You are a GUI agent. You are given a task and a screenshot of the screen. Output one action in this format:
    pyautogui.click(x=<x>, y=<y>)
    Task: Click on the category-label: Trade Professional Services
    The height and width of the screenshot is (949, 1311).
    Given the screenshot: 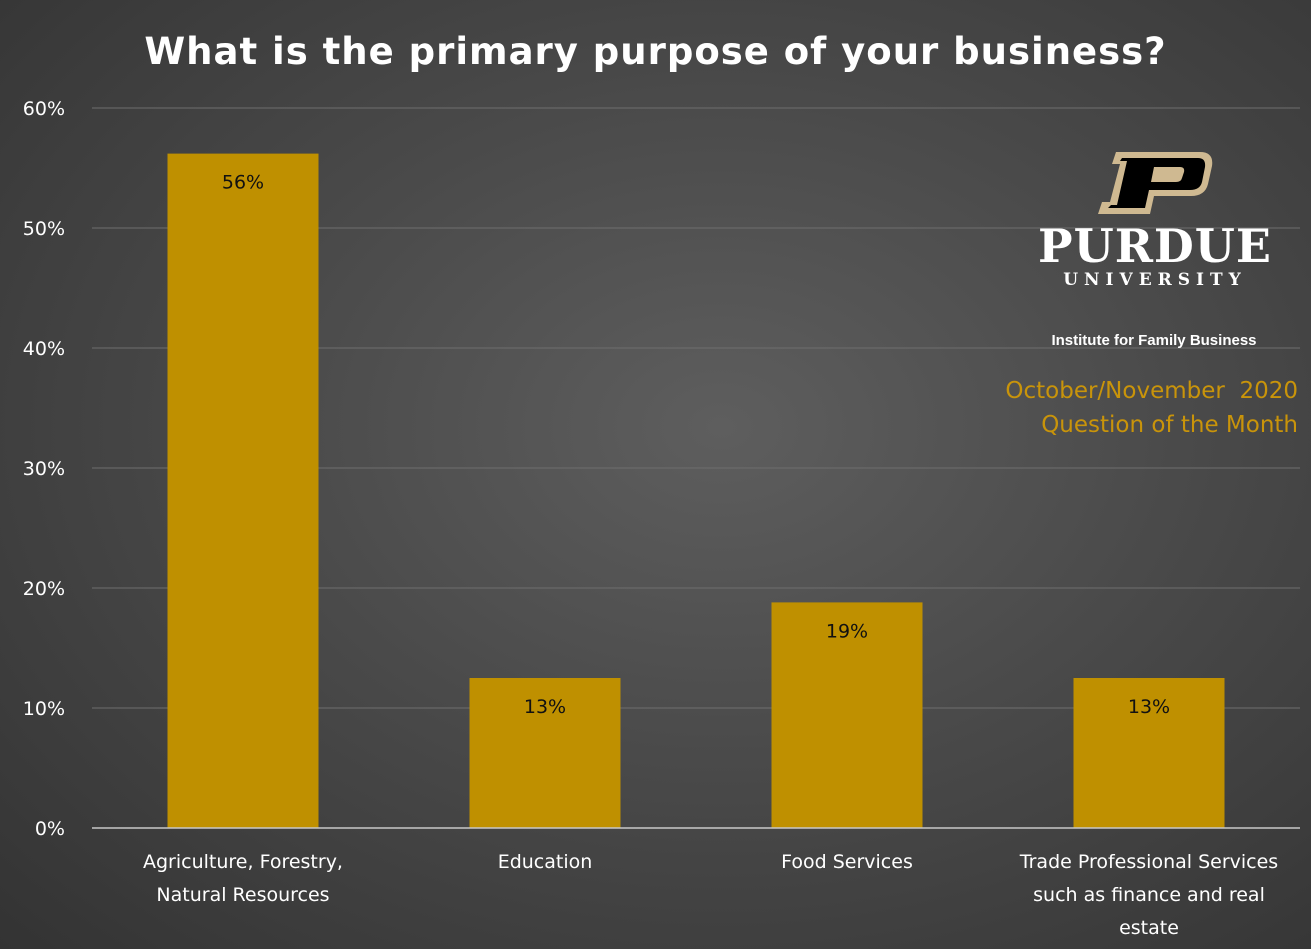 What is the action you would take?
    pyautogui.click(x=1148, y=862)
    